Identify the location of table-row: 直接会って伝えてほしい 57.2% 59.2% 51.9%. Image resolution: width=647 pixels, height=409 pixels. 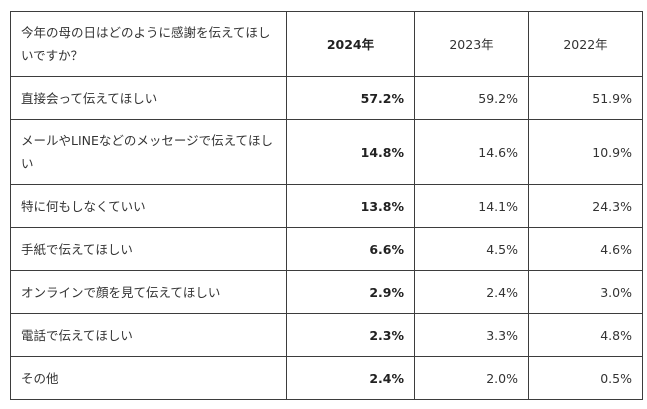
(326, 98).